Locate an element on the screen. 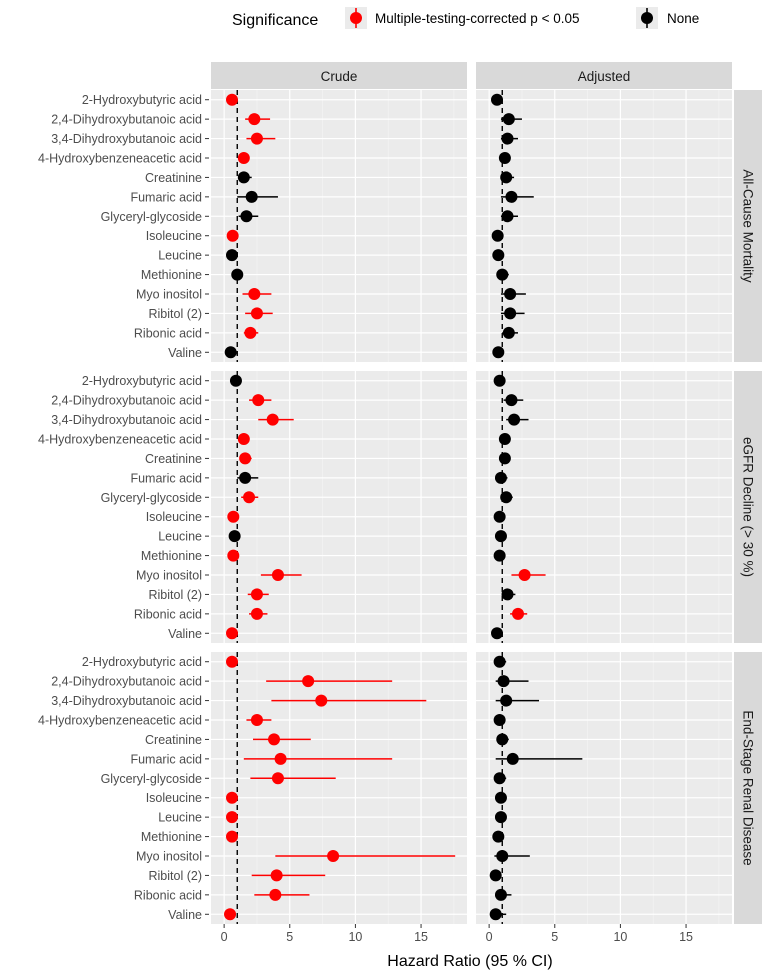 The image size is (765, 974). row-strip-label-all-cause-mortality: All-Cause Mortality is located at coordinates (748, 226).